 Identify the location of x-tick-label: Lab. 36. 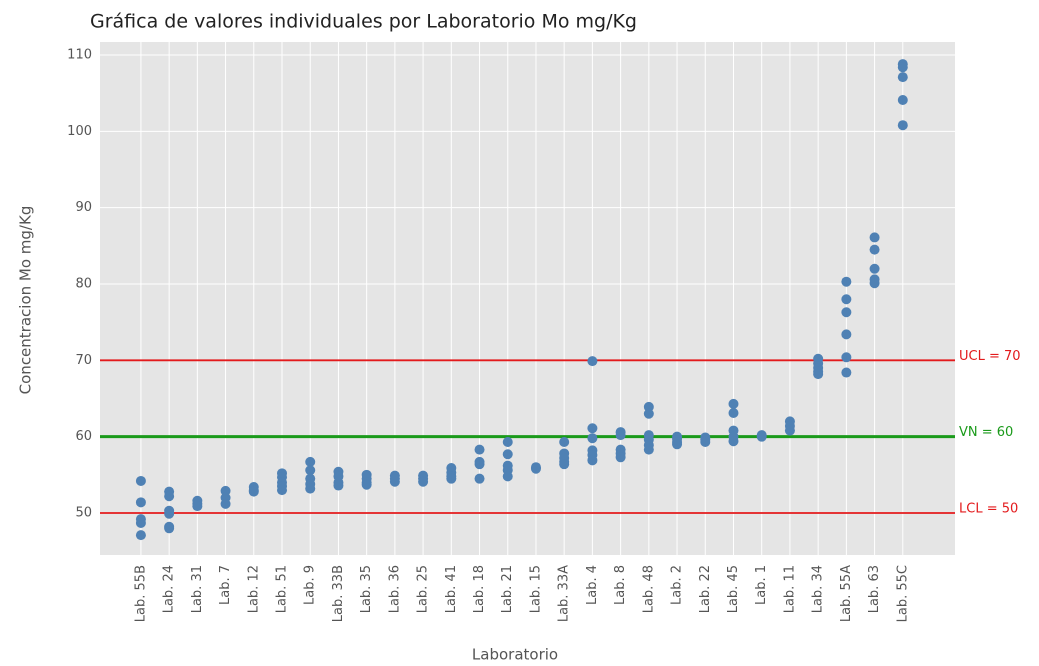
(394, 589).